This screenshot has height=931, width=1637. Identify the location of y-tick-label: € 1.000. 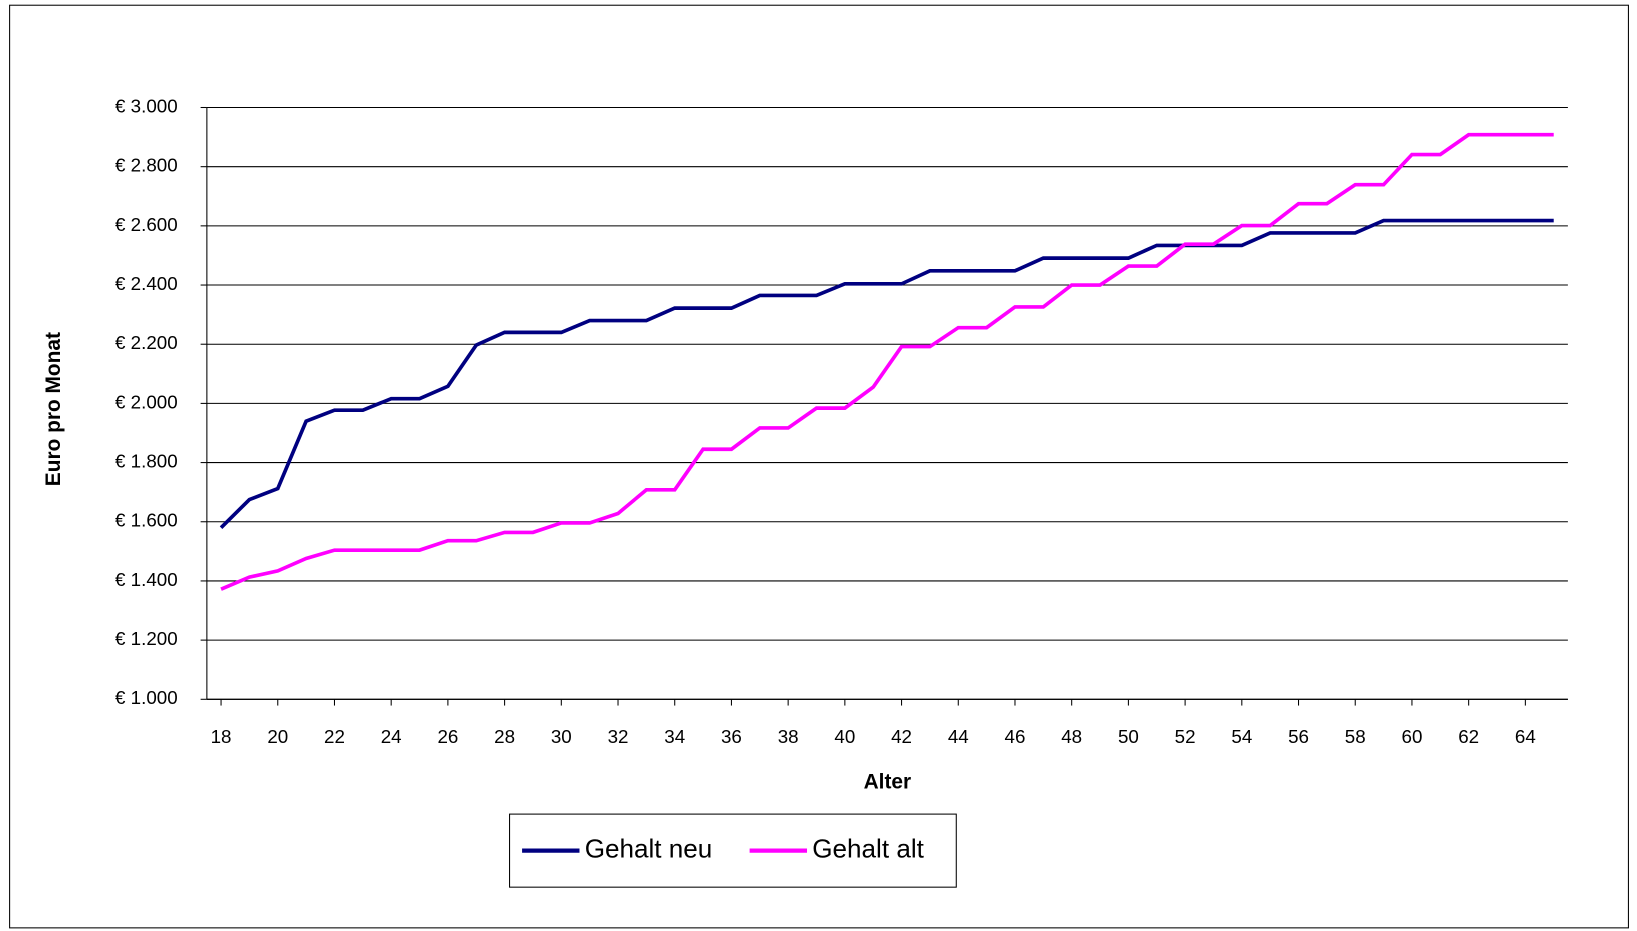
(146, 697).